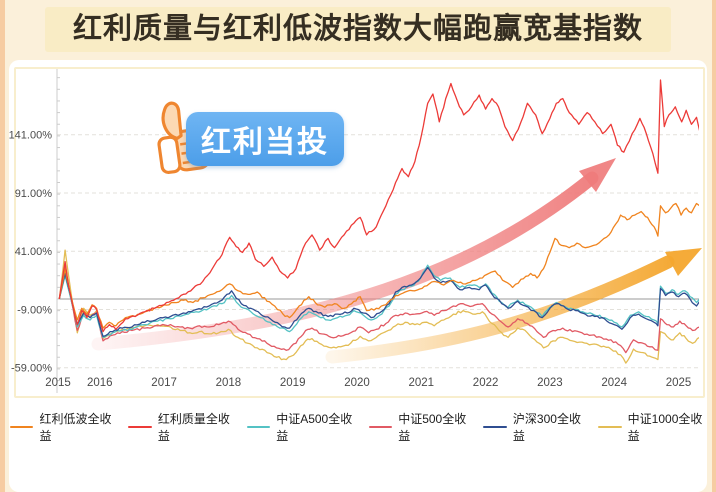 The height and width of the screenshot is (492, 716). What do you see at coordinates (665, 427) in the screenshot?
I see `legend-label: 中证1000全收益` at bounding box center [665, 427].